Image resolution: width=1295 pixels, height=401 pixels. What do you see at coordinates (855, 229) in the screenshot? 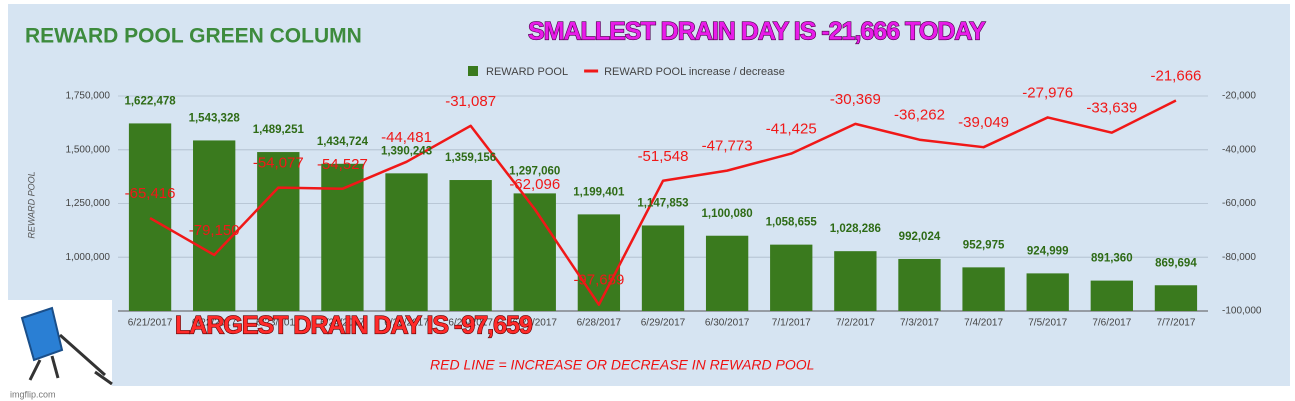
I see `data-label: 1,028,286` at bounding box center [855, 229].